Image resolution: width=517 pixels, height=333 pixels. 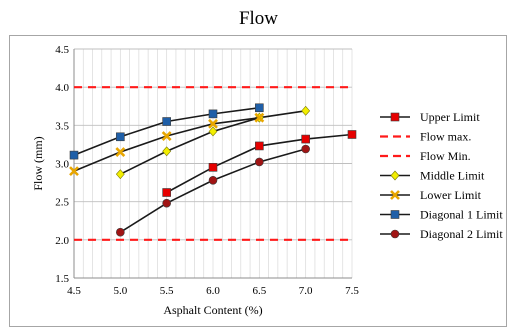 What do you see at coordinates (259, 291) in the screenshot?
I see `x-tick-label: 6.5` at bounding box center [259, 291].